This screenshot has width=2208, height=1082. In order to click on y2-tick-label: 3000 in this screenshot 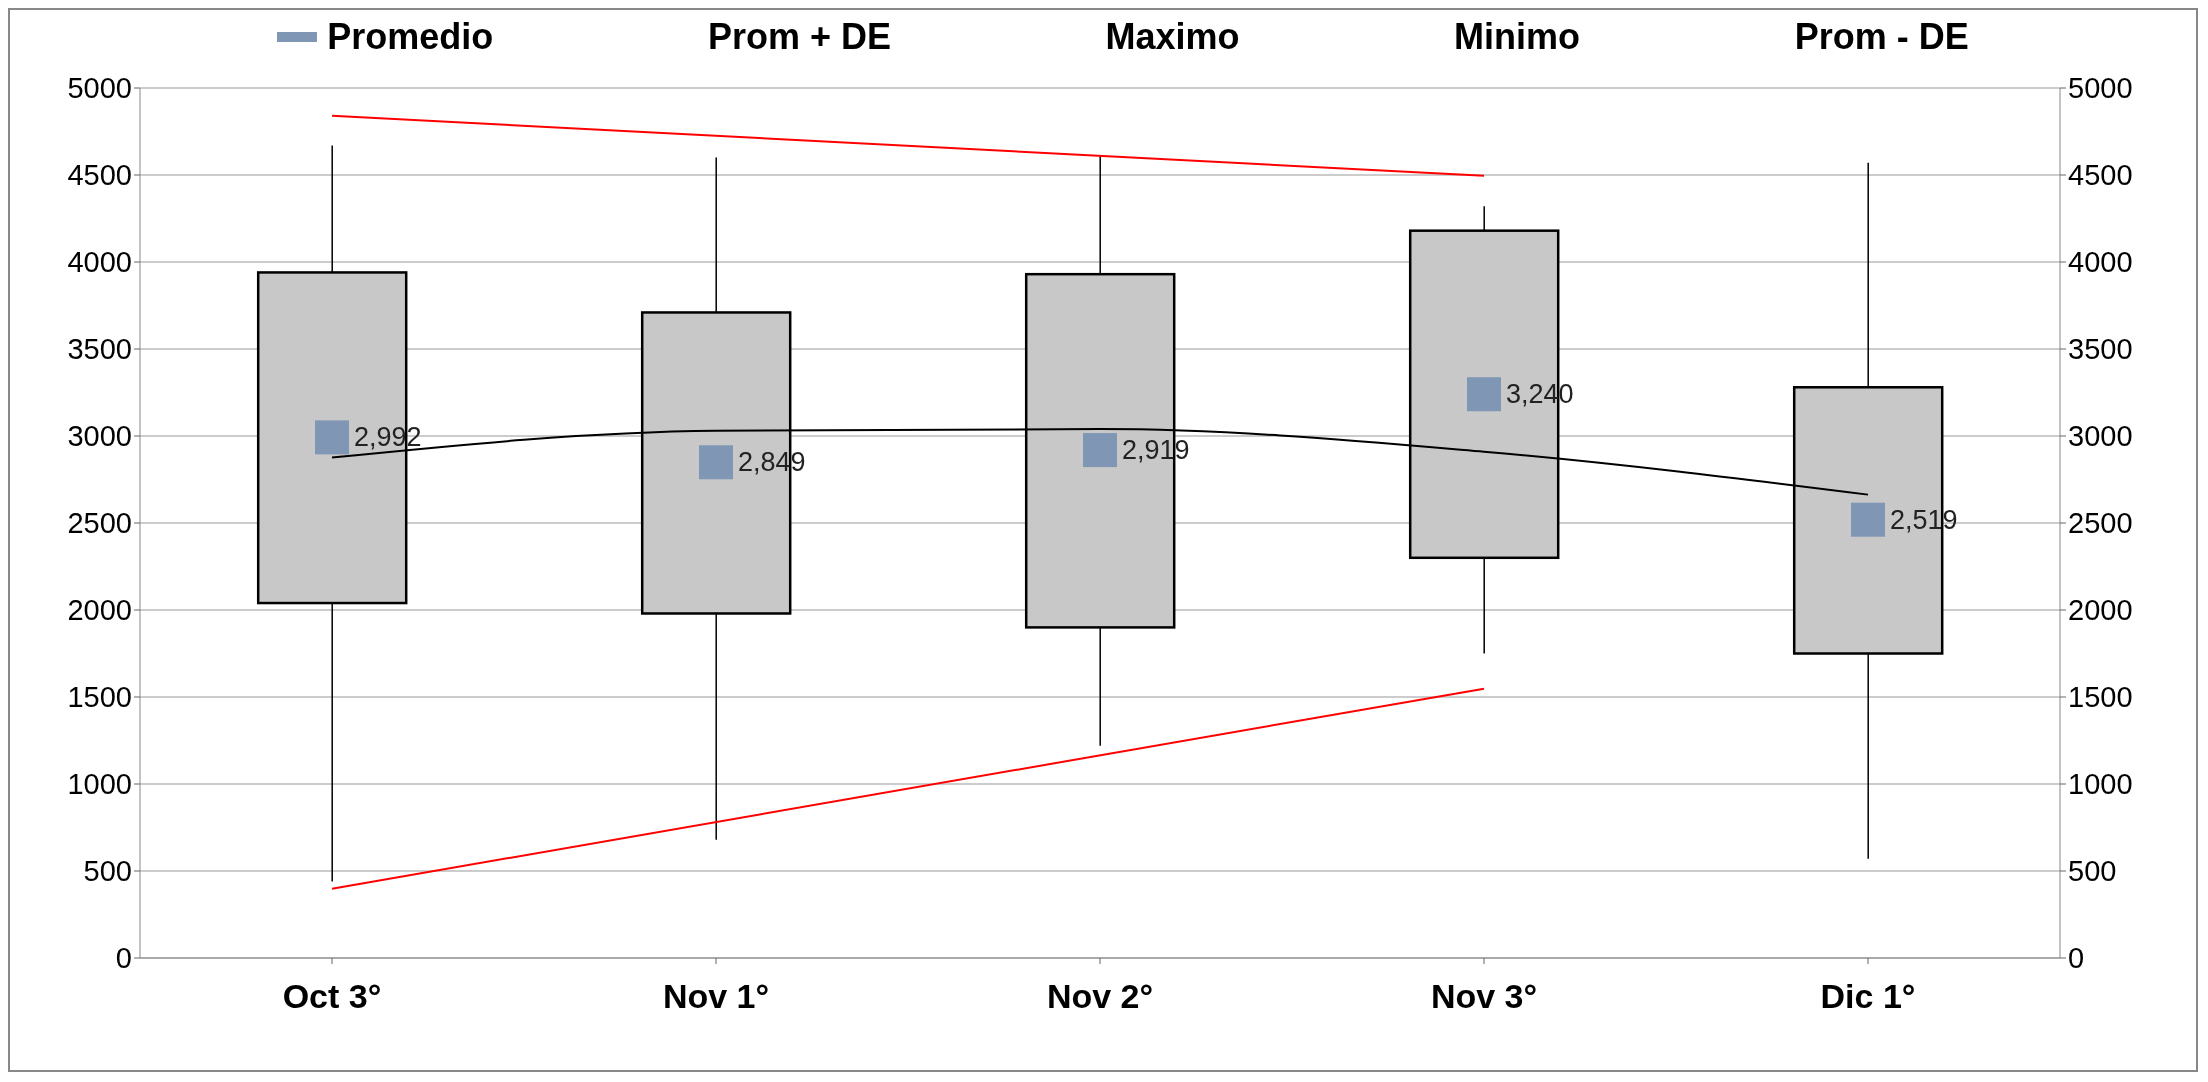, I will do `click(2100, 436)`.